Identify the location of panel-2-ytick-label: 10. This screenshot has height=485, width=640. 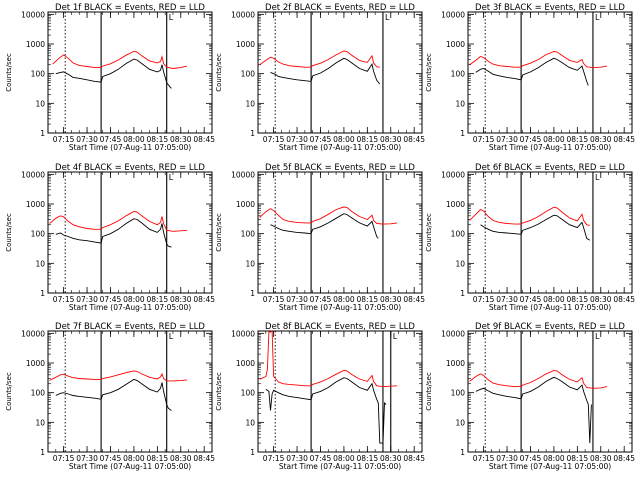
(250, 103).